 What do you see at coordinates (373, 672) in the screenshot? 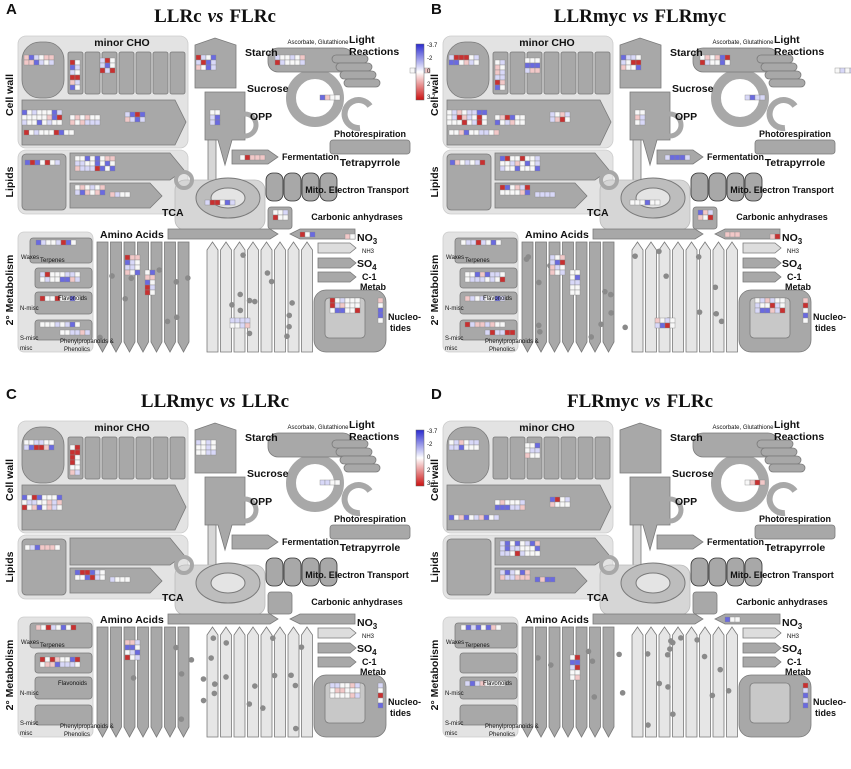
I see `label: Metab` at bounding box center [373, 672].